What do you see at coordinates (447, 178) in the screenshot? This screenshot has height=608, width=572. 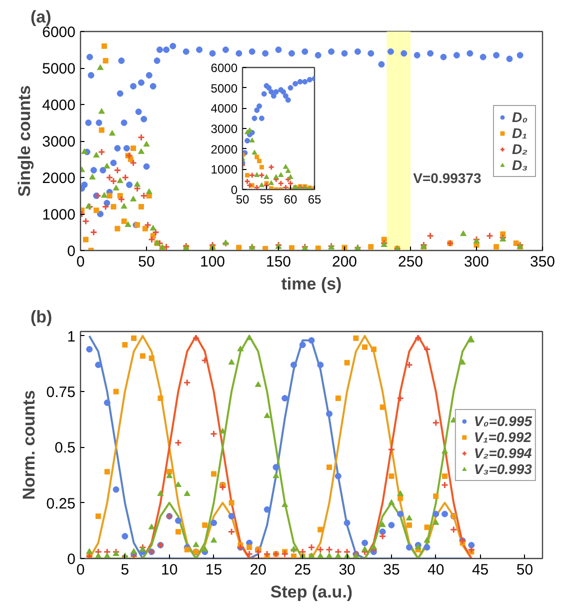 I see `annotation: V=0.99373` at bounding box center [447, 178].